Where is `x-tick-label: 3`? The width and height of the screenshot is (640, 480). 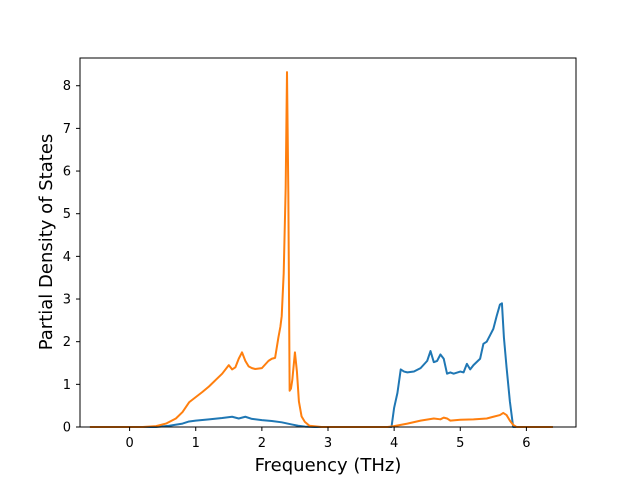 x-tick-label: 3 is located at coordinates (328, 443).